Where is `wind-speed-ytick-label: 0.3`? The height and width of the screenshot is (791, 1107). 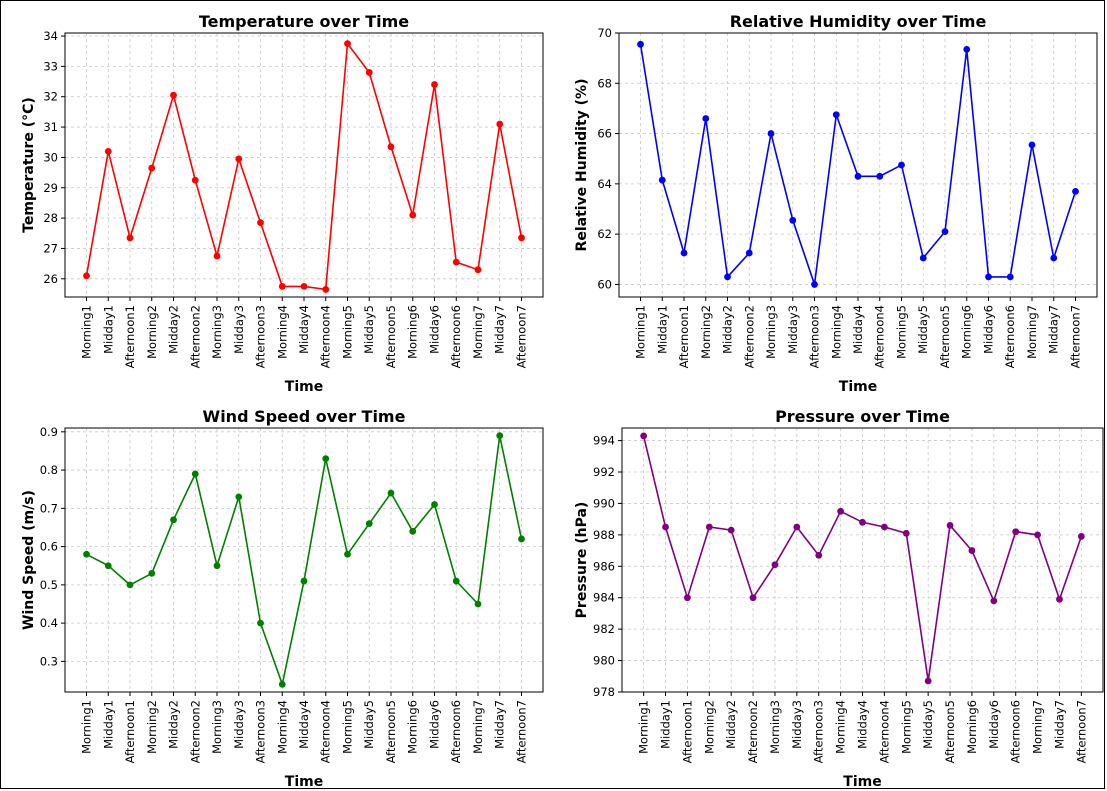 wind-speed-ytick-label: 0.3 is located at coordinates (49, 661).